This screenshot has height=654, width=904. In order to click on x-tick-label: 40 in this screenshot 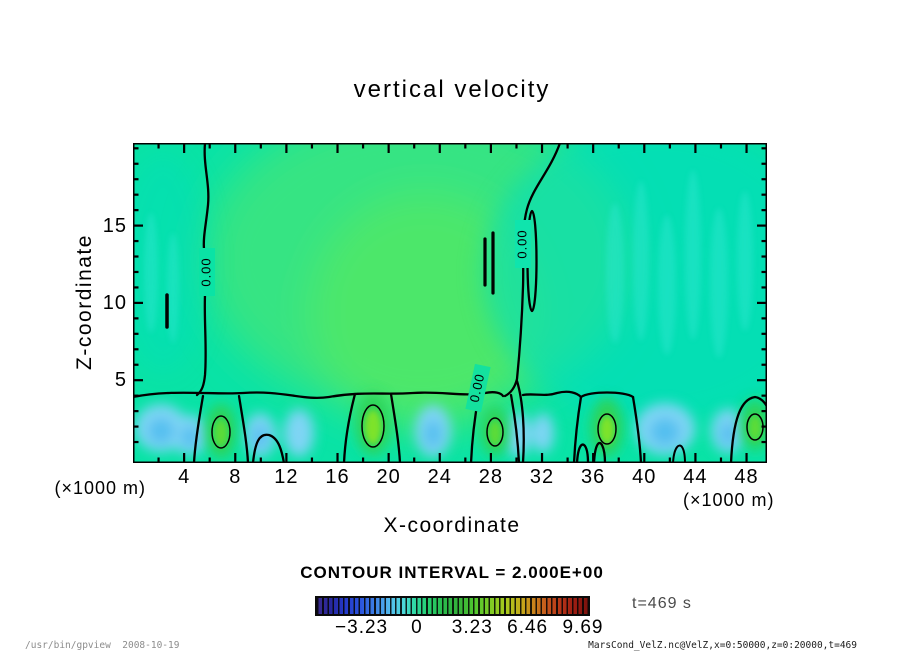, I will do `click(644, 477)`.